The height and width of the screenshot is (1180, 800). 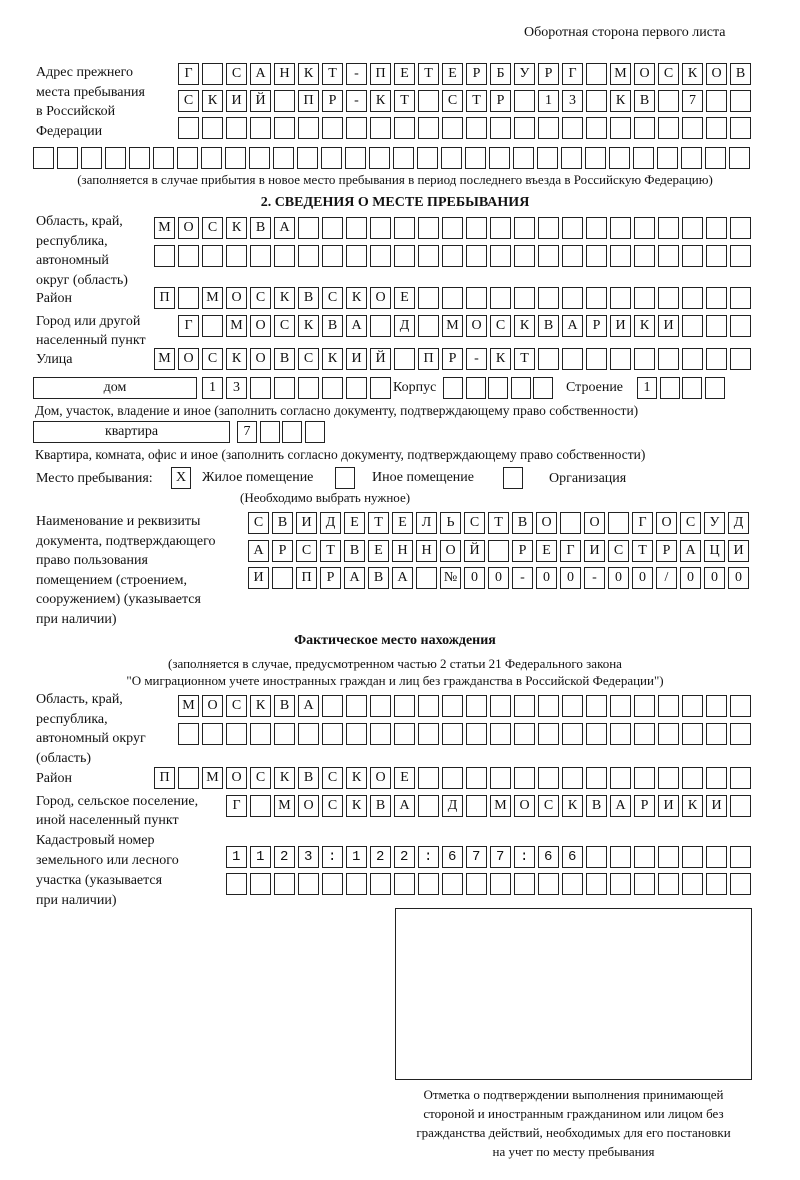 What do you see at coordinates (356, 101) in the screenshot?
I see `char-cell: -` at bounding box center [356, 101].